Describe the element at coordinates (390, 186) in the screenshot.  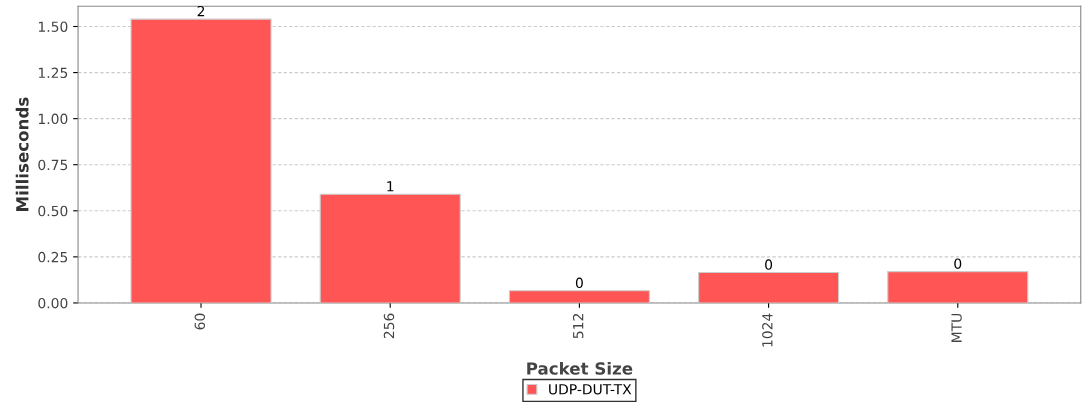
I see `data-label: 1` at that location.